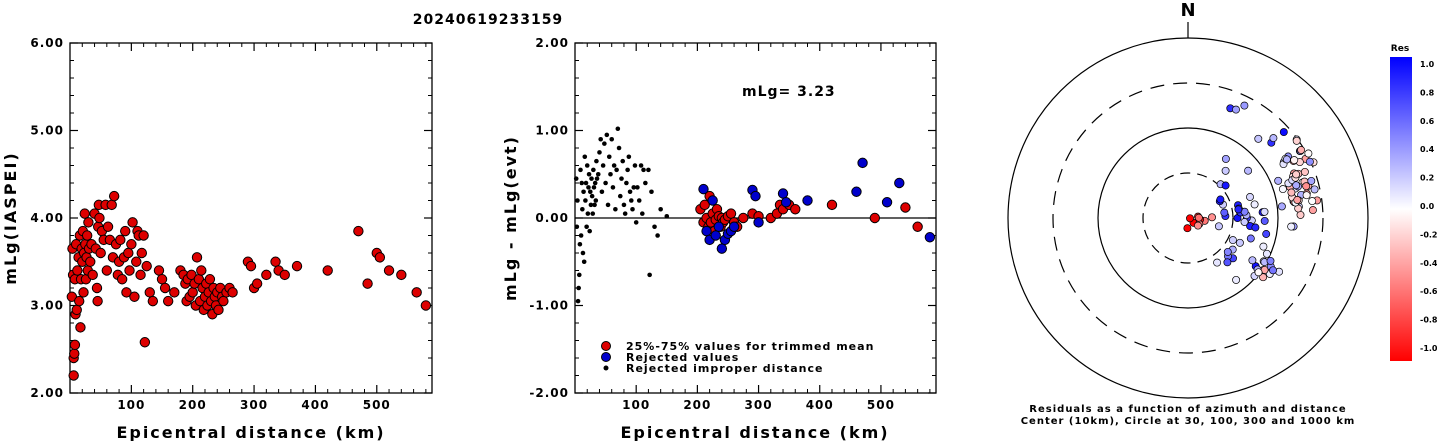 The height and width of the screenshot is (441, 1437). Describe the element at coordinates (47, 43) in the screenshot. I see `y-tick-label: 6.00` at that location.